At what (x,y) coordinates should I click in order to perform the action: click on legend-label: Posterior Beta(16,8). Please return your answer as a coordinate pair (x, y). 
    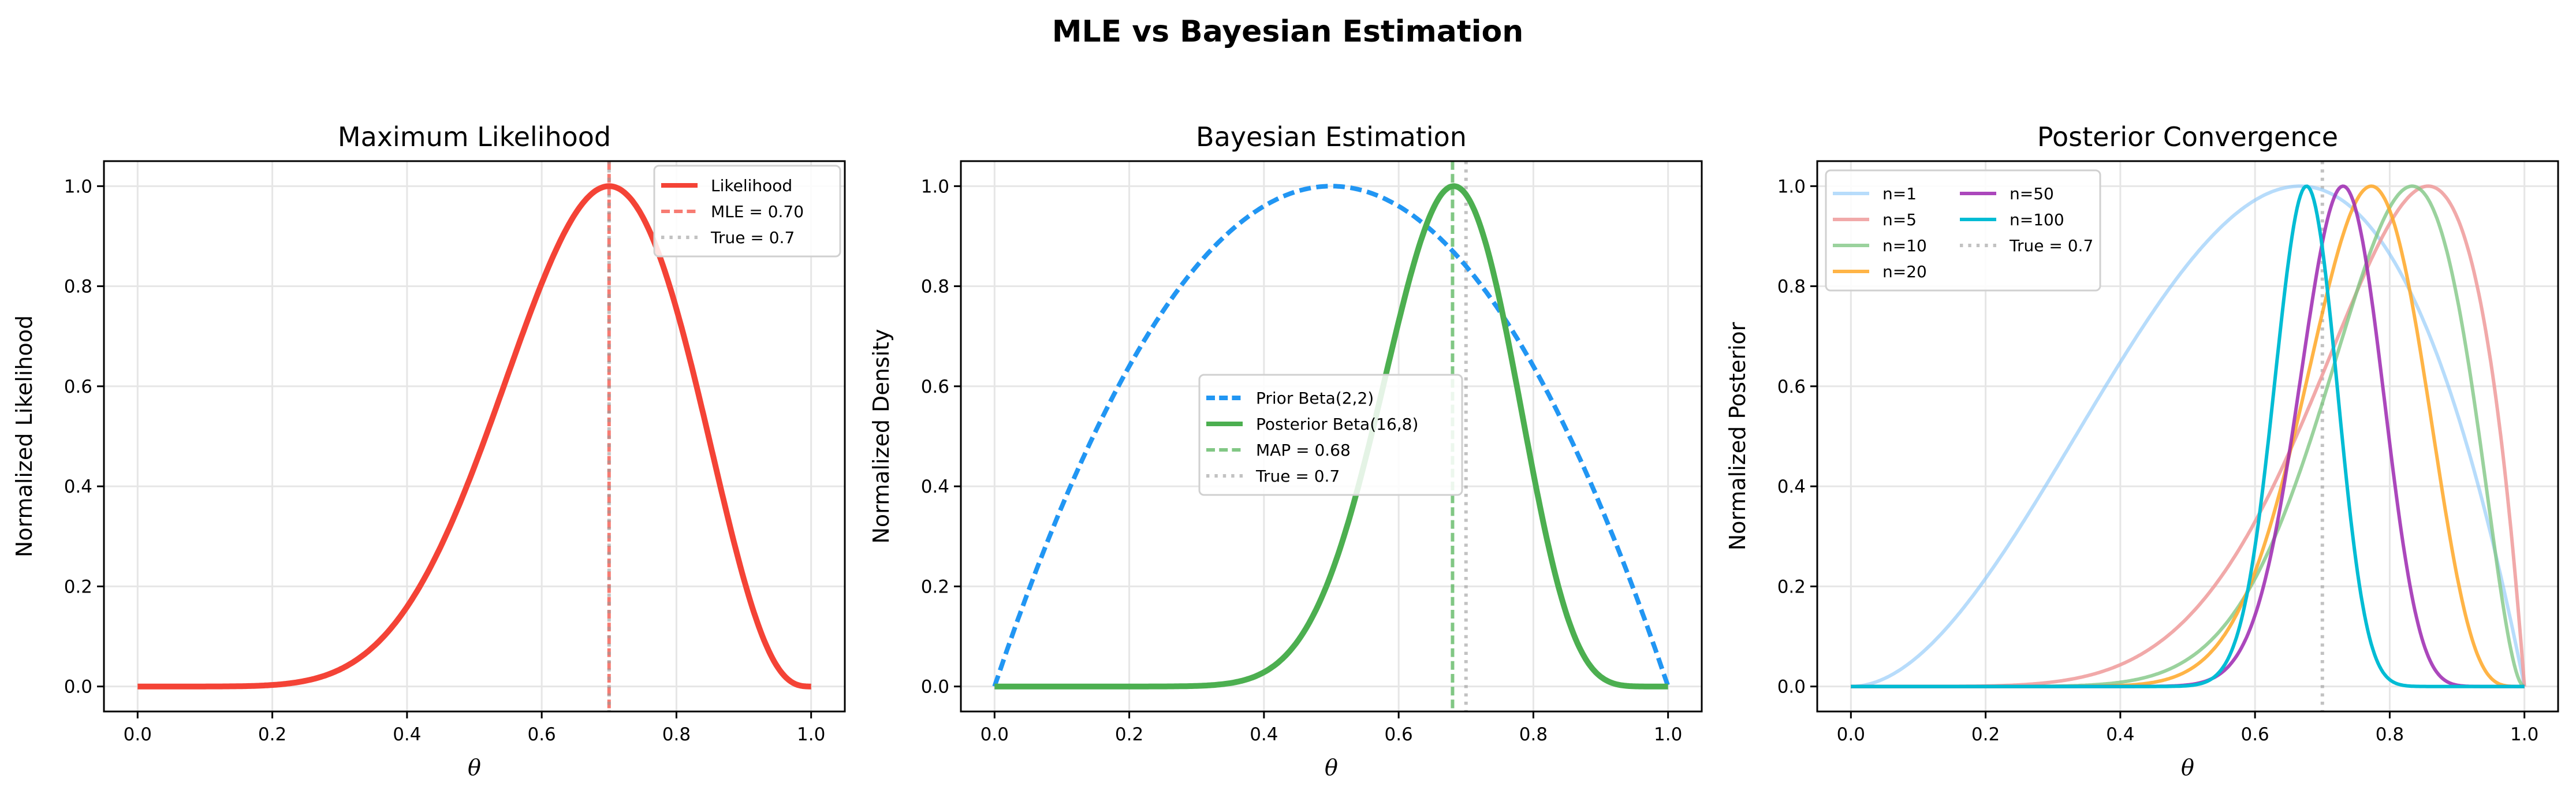
    Looking at the image, I should click on (1337, 425).